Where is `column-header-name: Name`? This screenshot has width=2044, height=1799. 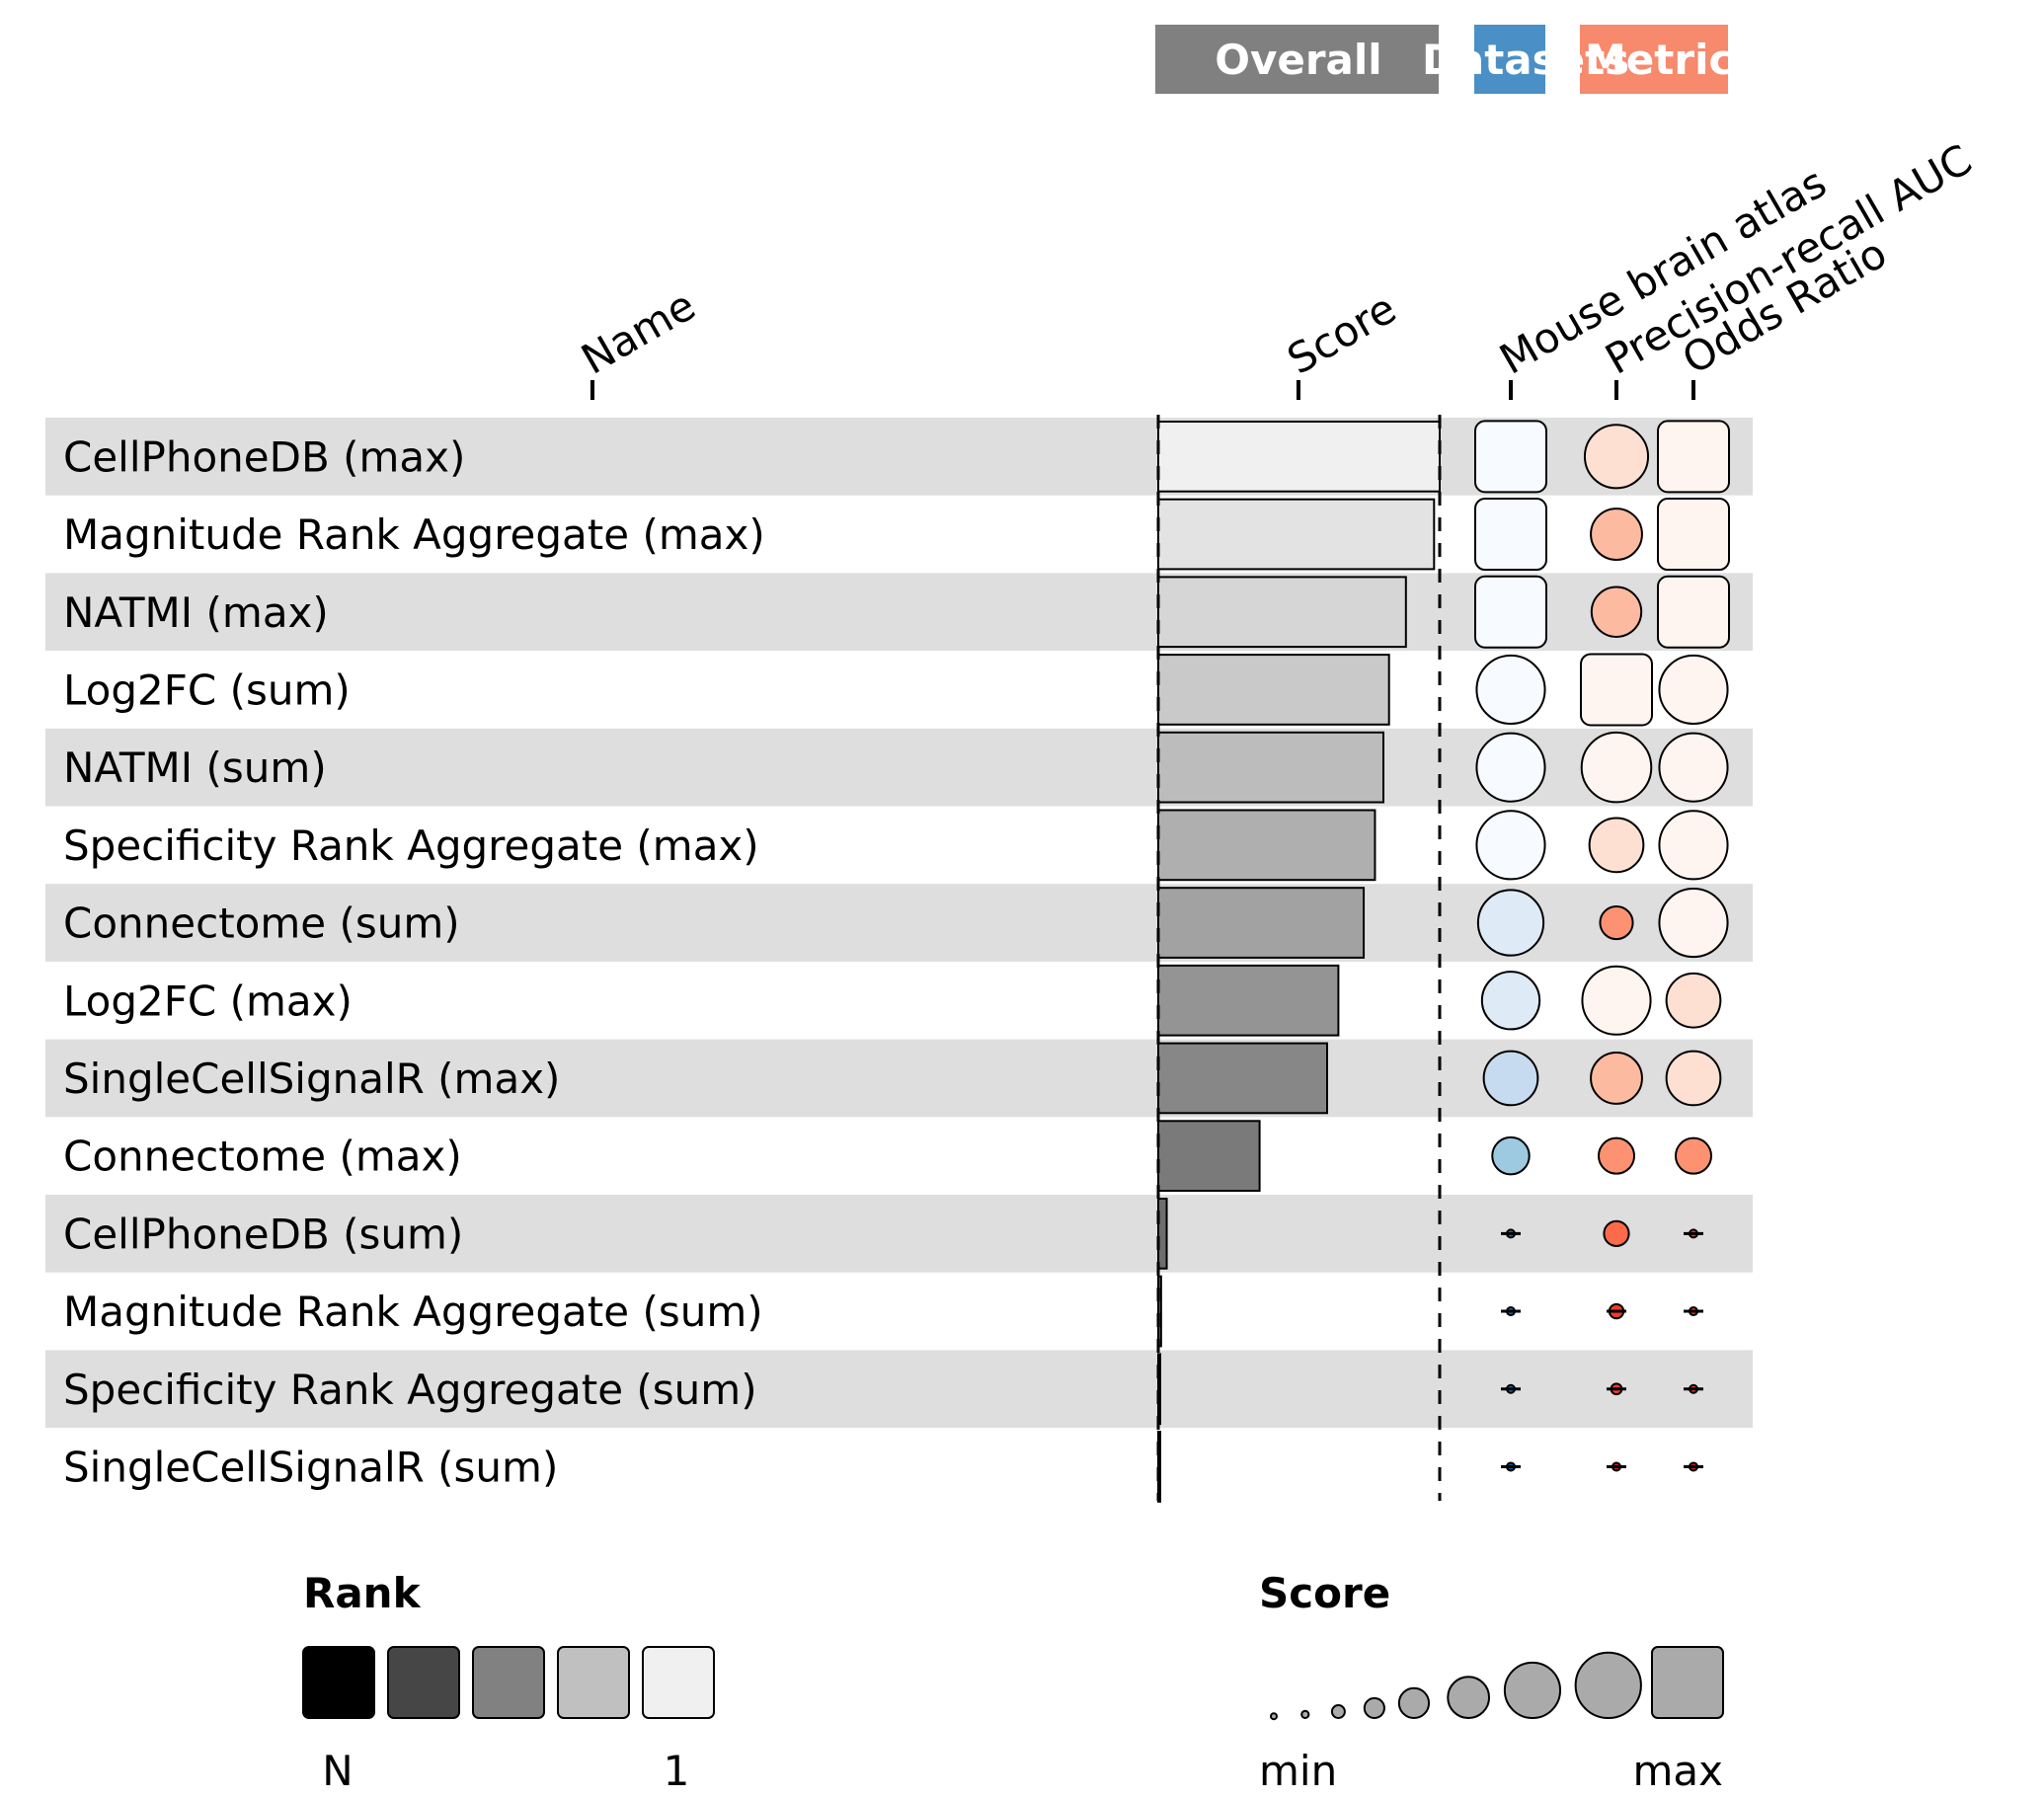
column-header-name: Name is located at coordinates (639, 331).